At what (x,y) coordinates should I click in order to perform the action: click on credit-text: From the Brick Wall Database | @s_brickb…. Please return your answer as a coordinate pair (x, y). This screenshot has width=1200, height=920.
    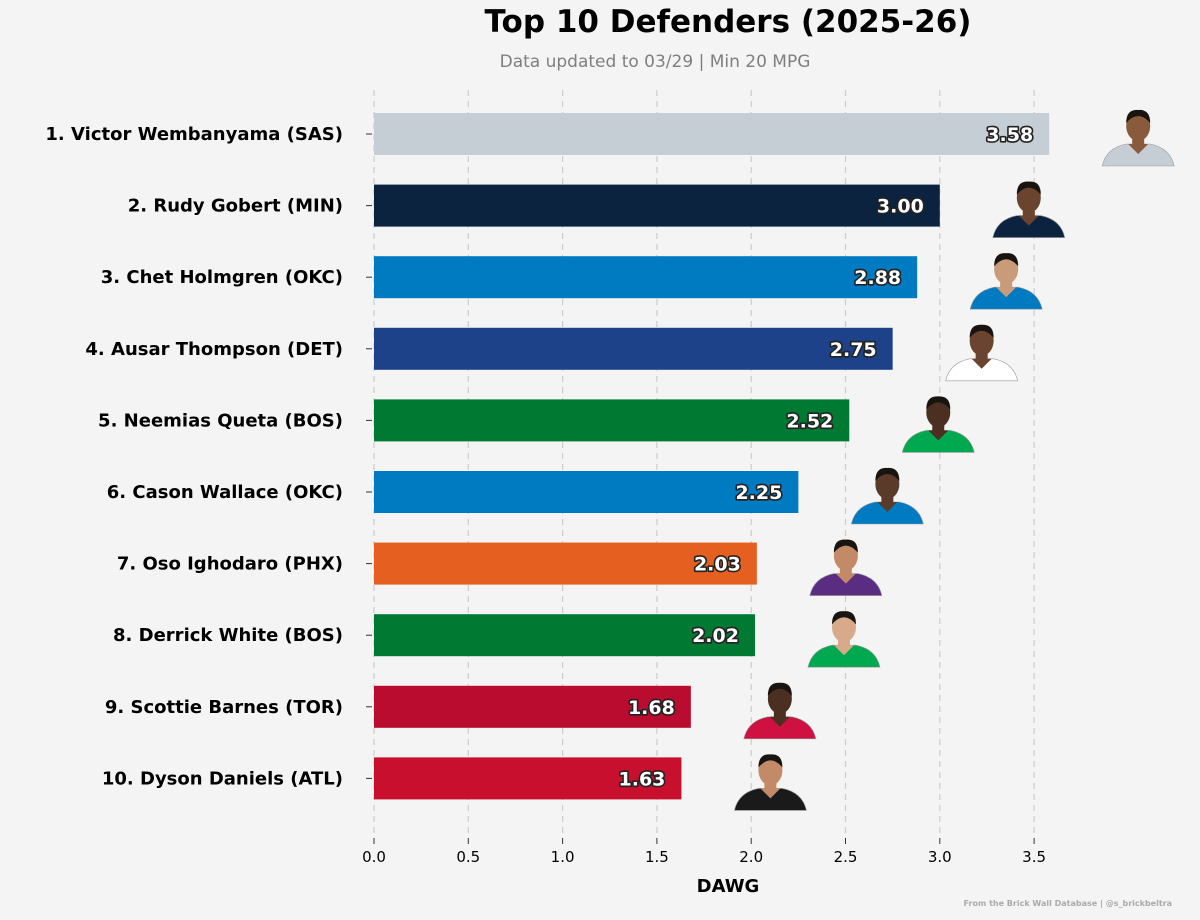
    Looking at the image, I should click on (1067, 903).